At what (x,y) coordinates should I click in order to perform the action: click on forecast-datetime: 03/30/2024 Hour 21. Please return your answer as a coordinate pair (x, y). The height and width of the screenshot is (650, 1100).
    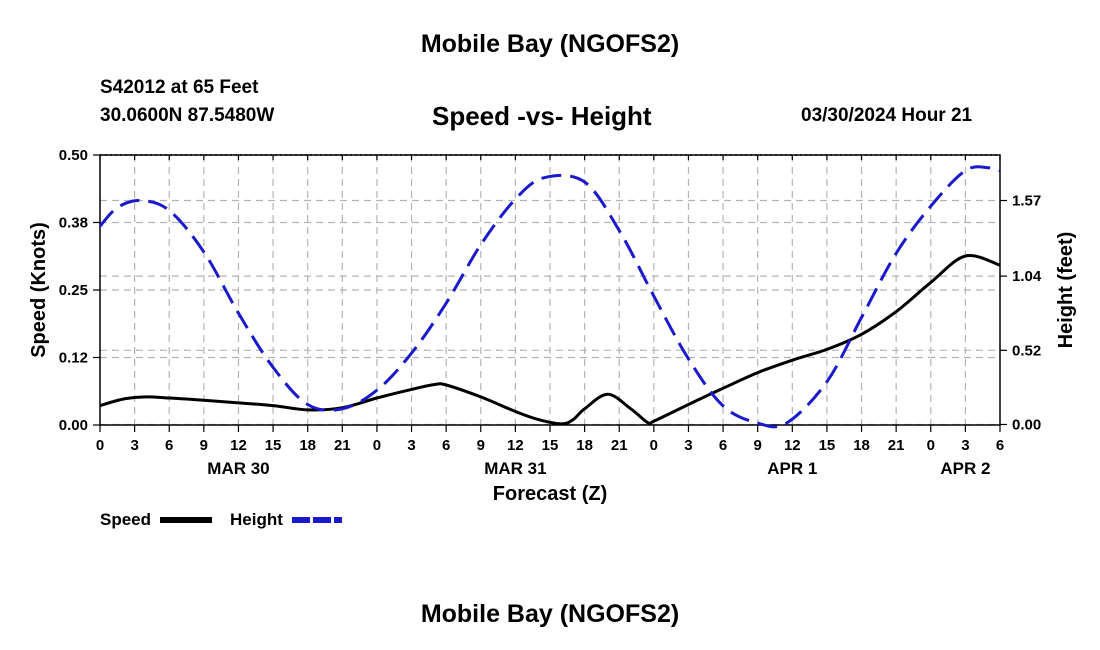
    Looking at the image, I should click on (887, 115).